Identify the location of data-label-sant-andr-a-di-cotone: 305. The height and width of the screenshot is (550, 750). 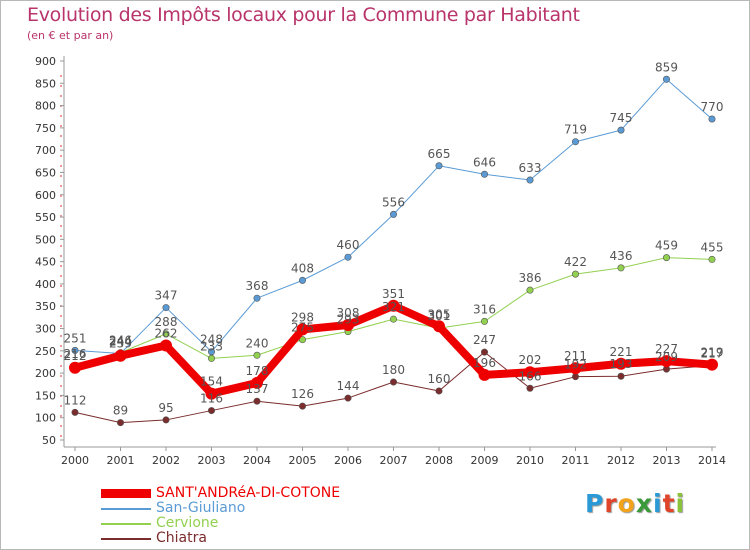
(439, 314).